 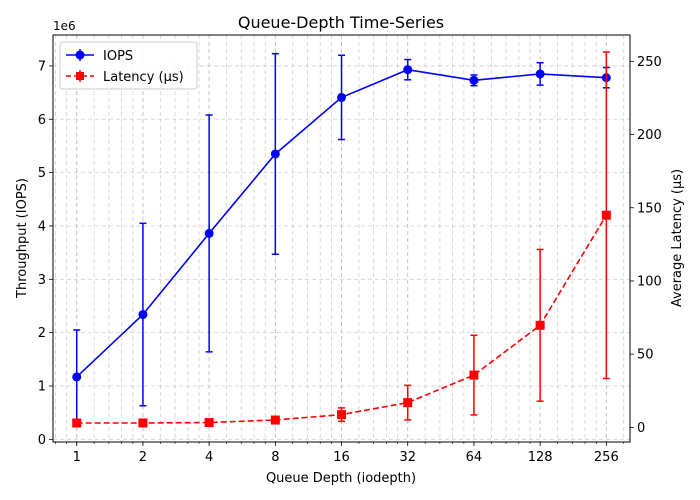 I want to click on legend: IOPS Latency (µs), so click(x=128, y=65).